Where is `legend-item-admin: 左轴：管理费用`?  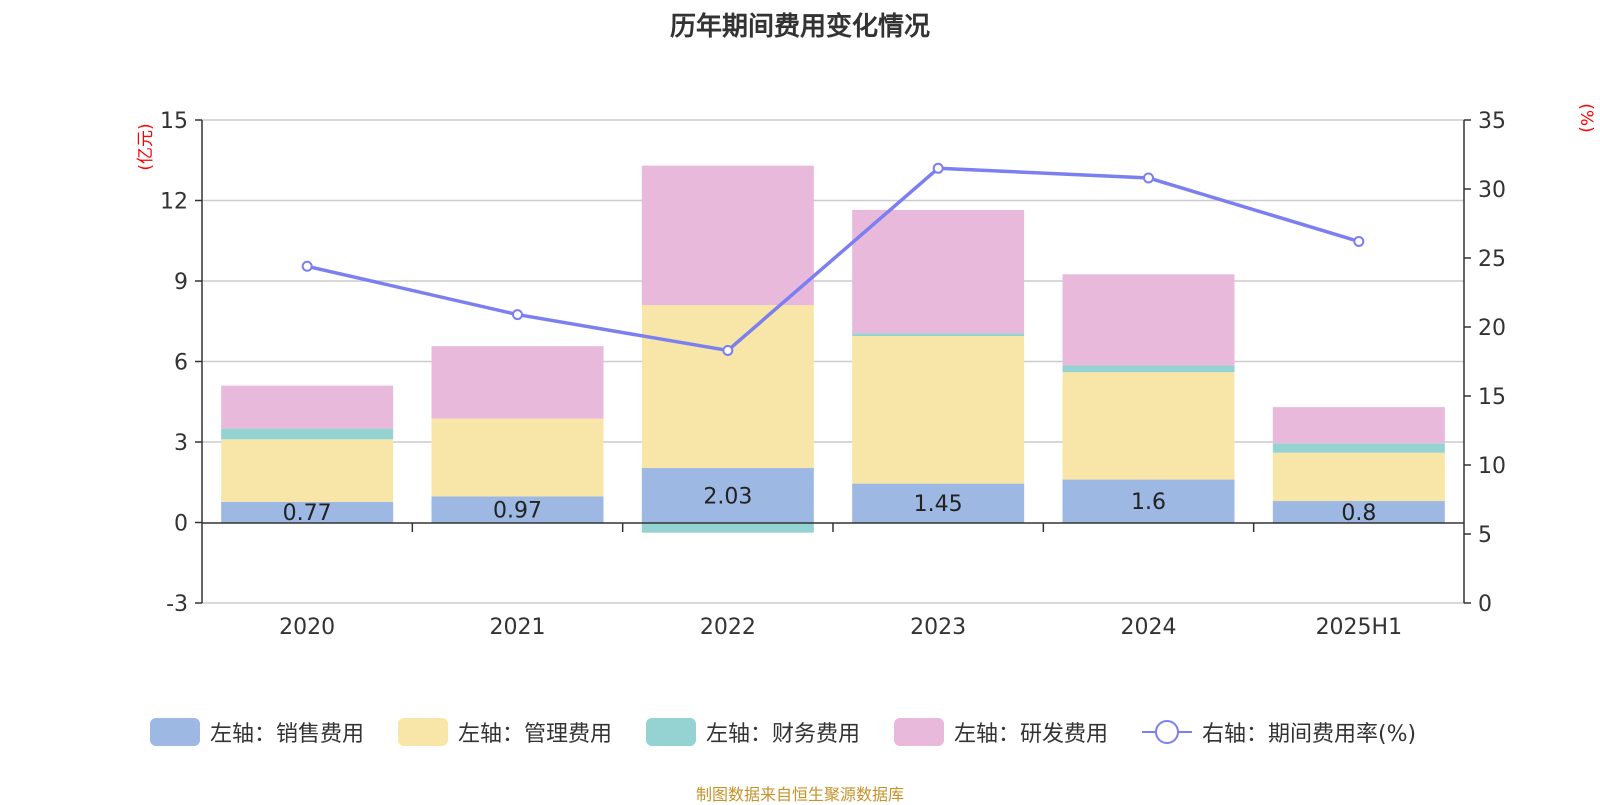 legend-item-admin: 左轴：管理费用 is located at coordinates (505, 732).